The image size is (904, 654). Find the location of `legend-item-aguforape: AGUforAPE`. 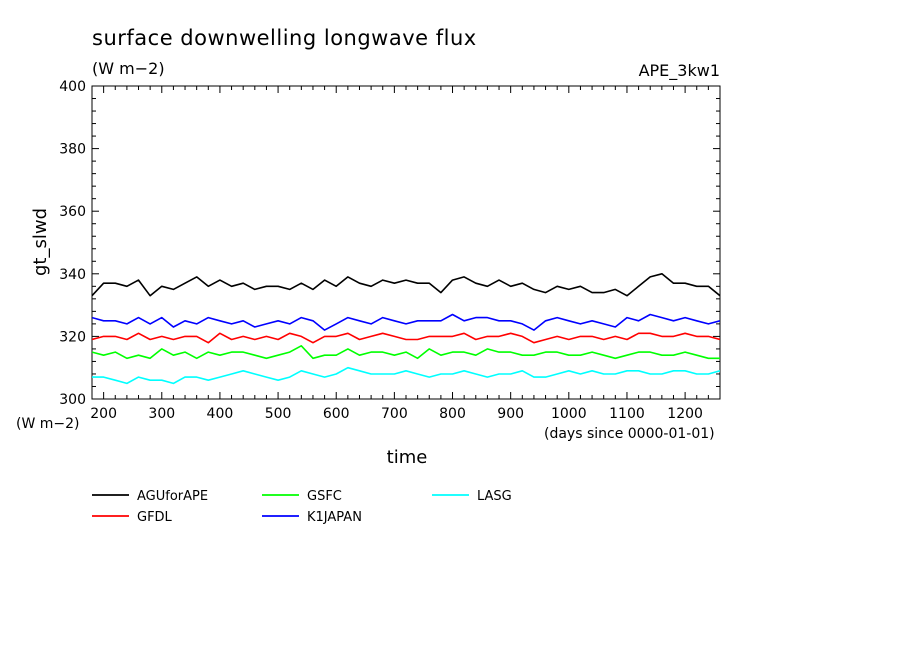

legend-item-aguforape: AGUforAPE is located at coordinates (150, 496).